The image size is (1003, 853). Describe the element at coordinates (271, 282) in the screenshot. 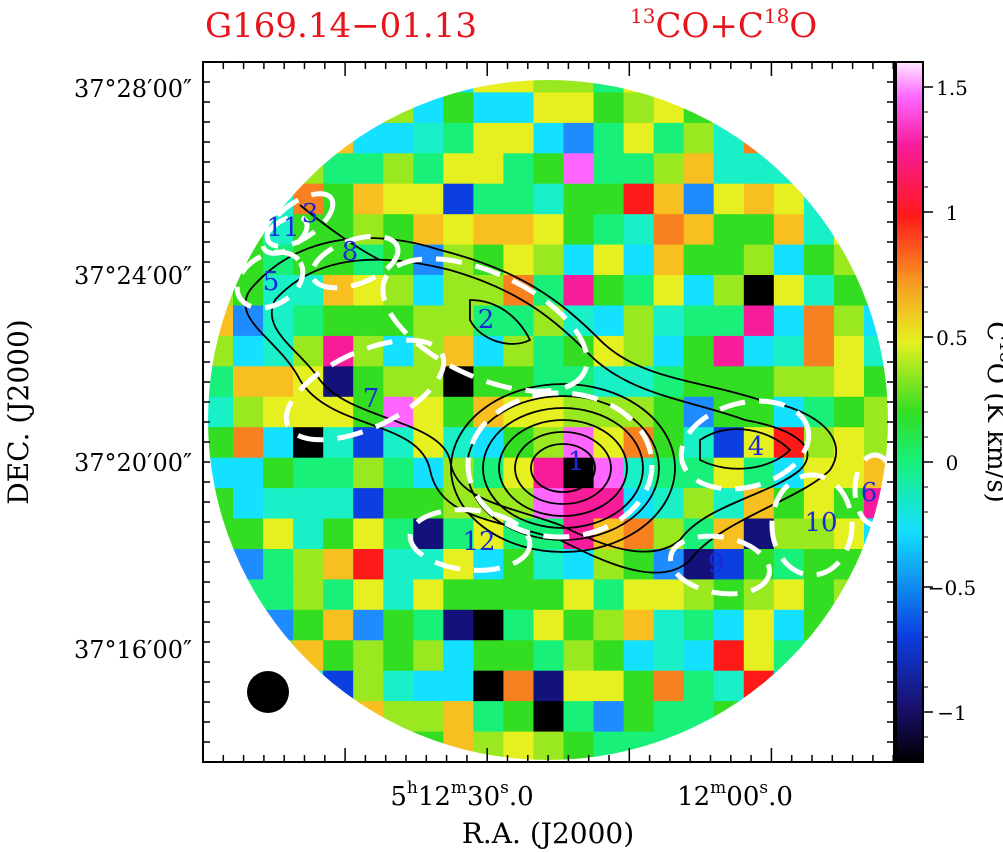

I see `core-label: 5` at that location.